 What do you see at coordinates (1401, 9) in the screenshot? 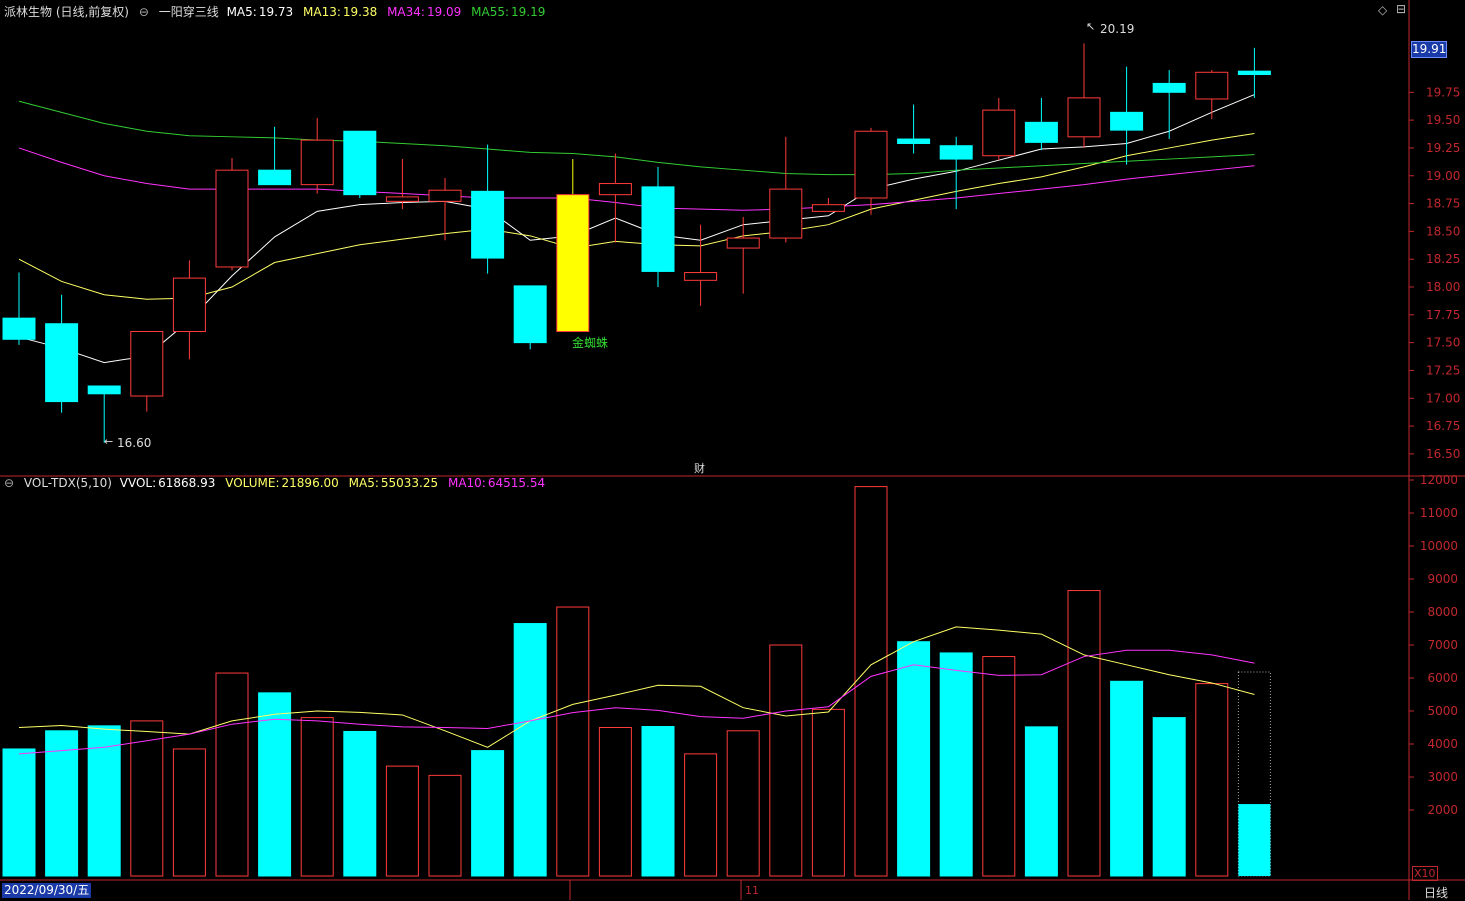
I see `maximize-icon: ⊟` at bounding box center [1401, 9].